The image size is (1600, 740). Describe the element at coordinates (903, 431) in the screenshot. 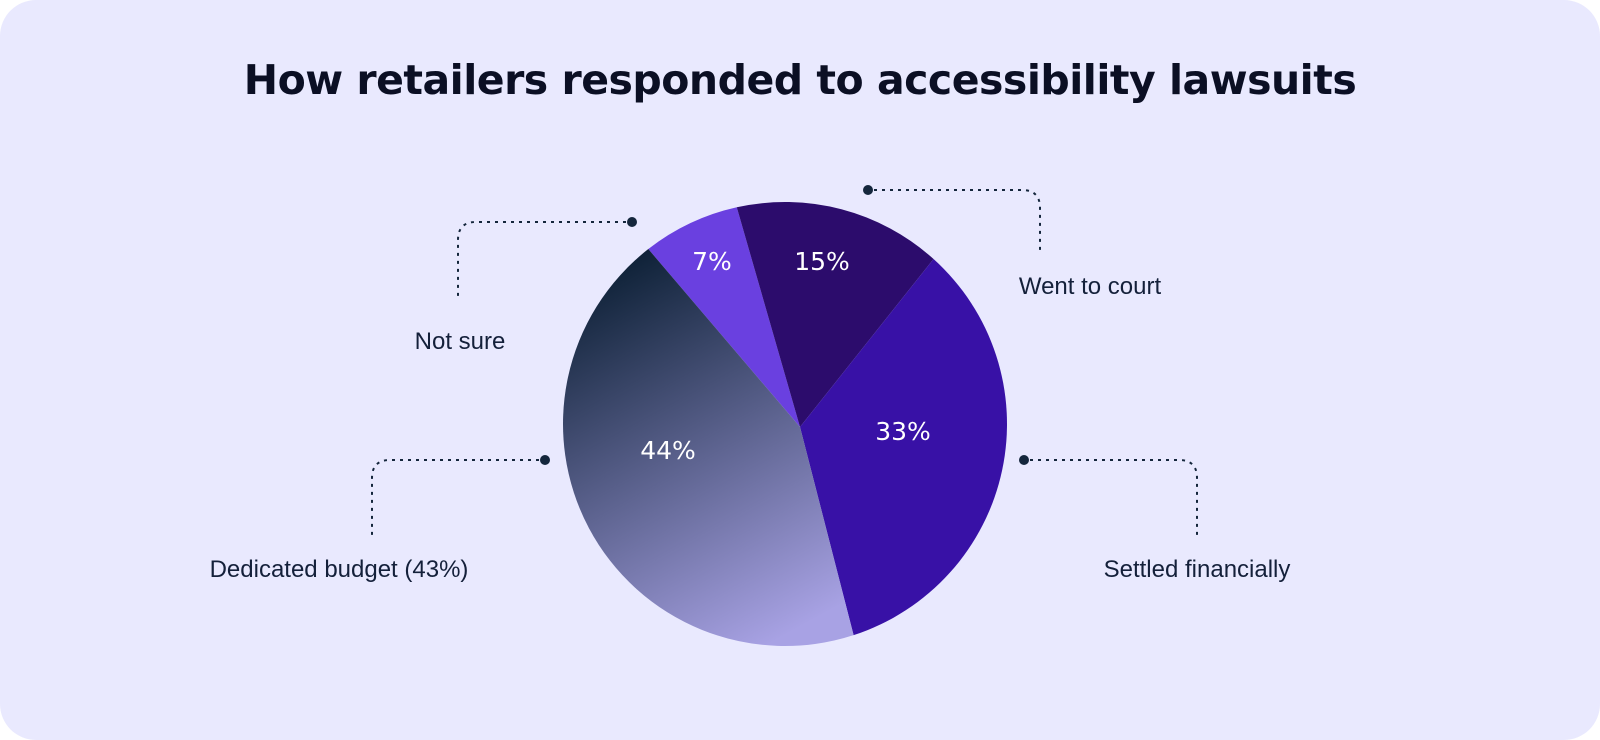

I see `slice-value-label: 33%` at that location.